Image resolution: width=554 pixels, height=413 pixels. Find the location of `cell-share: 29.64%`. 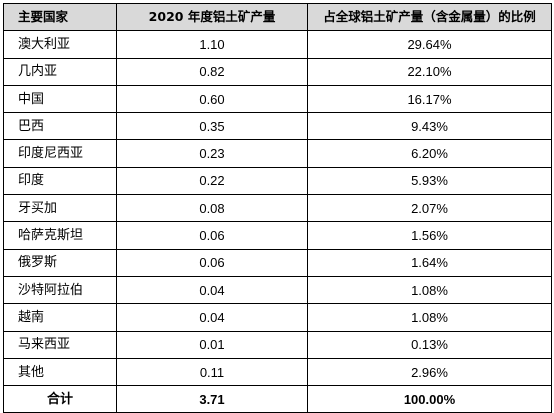

cell-share: 29.64% is located at coordinates (429, 44).